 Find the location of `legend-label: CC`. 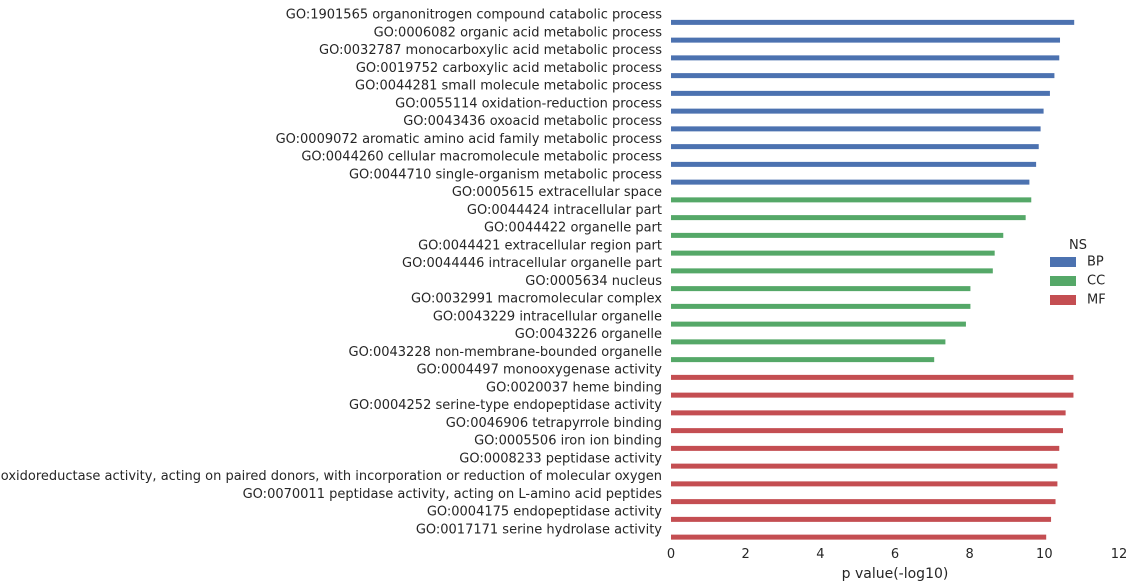

legend-label: CC is located at coordinates (1096, 281).